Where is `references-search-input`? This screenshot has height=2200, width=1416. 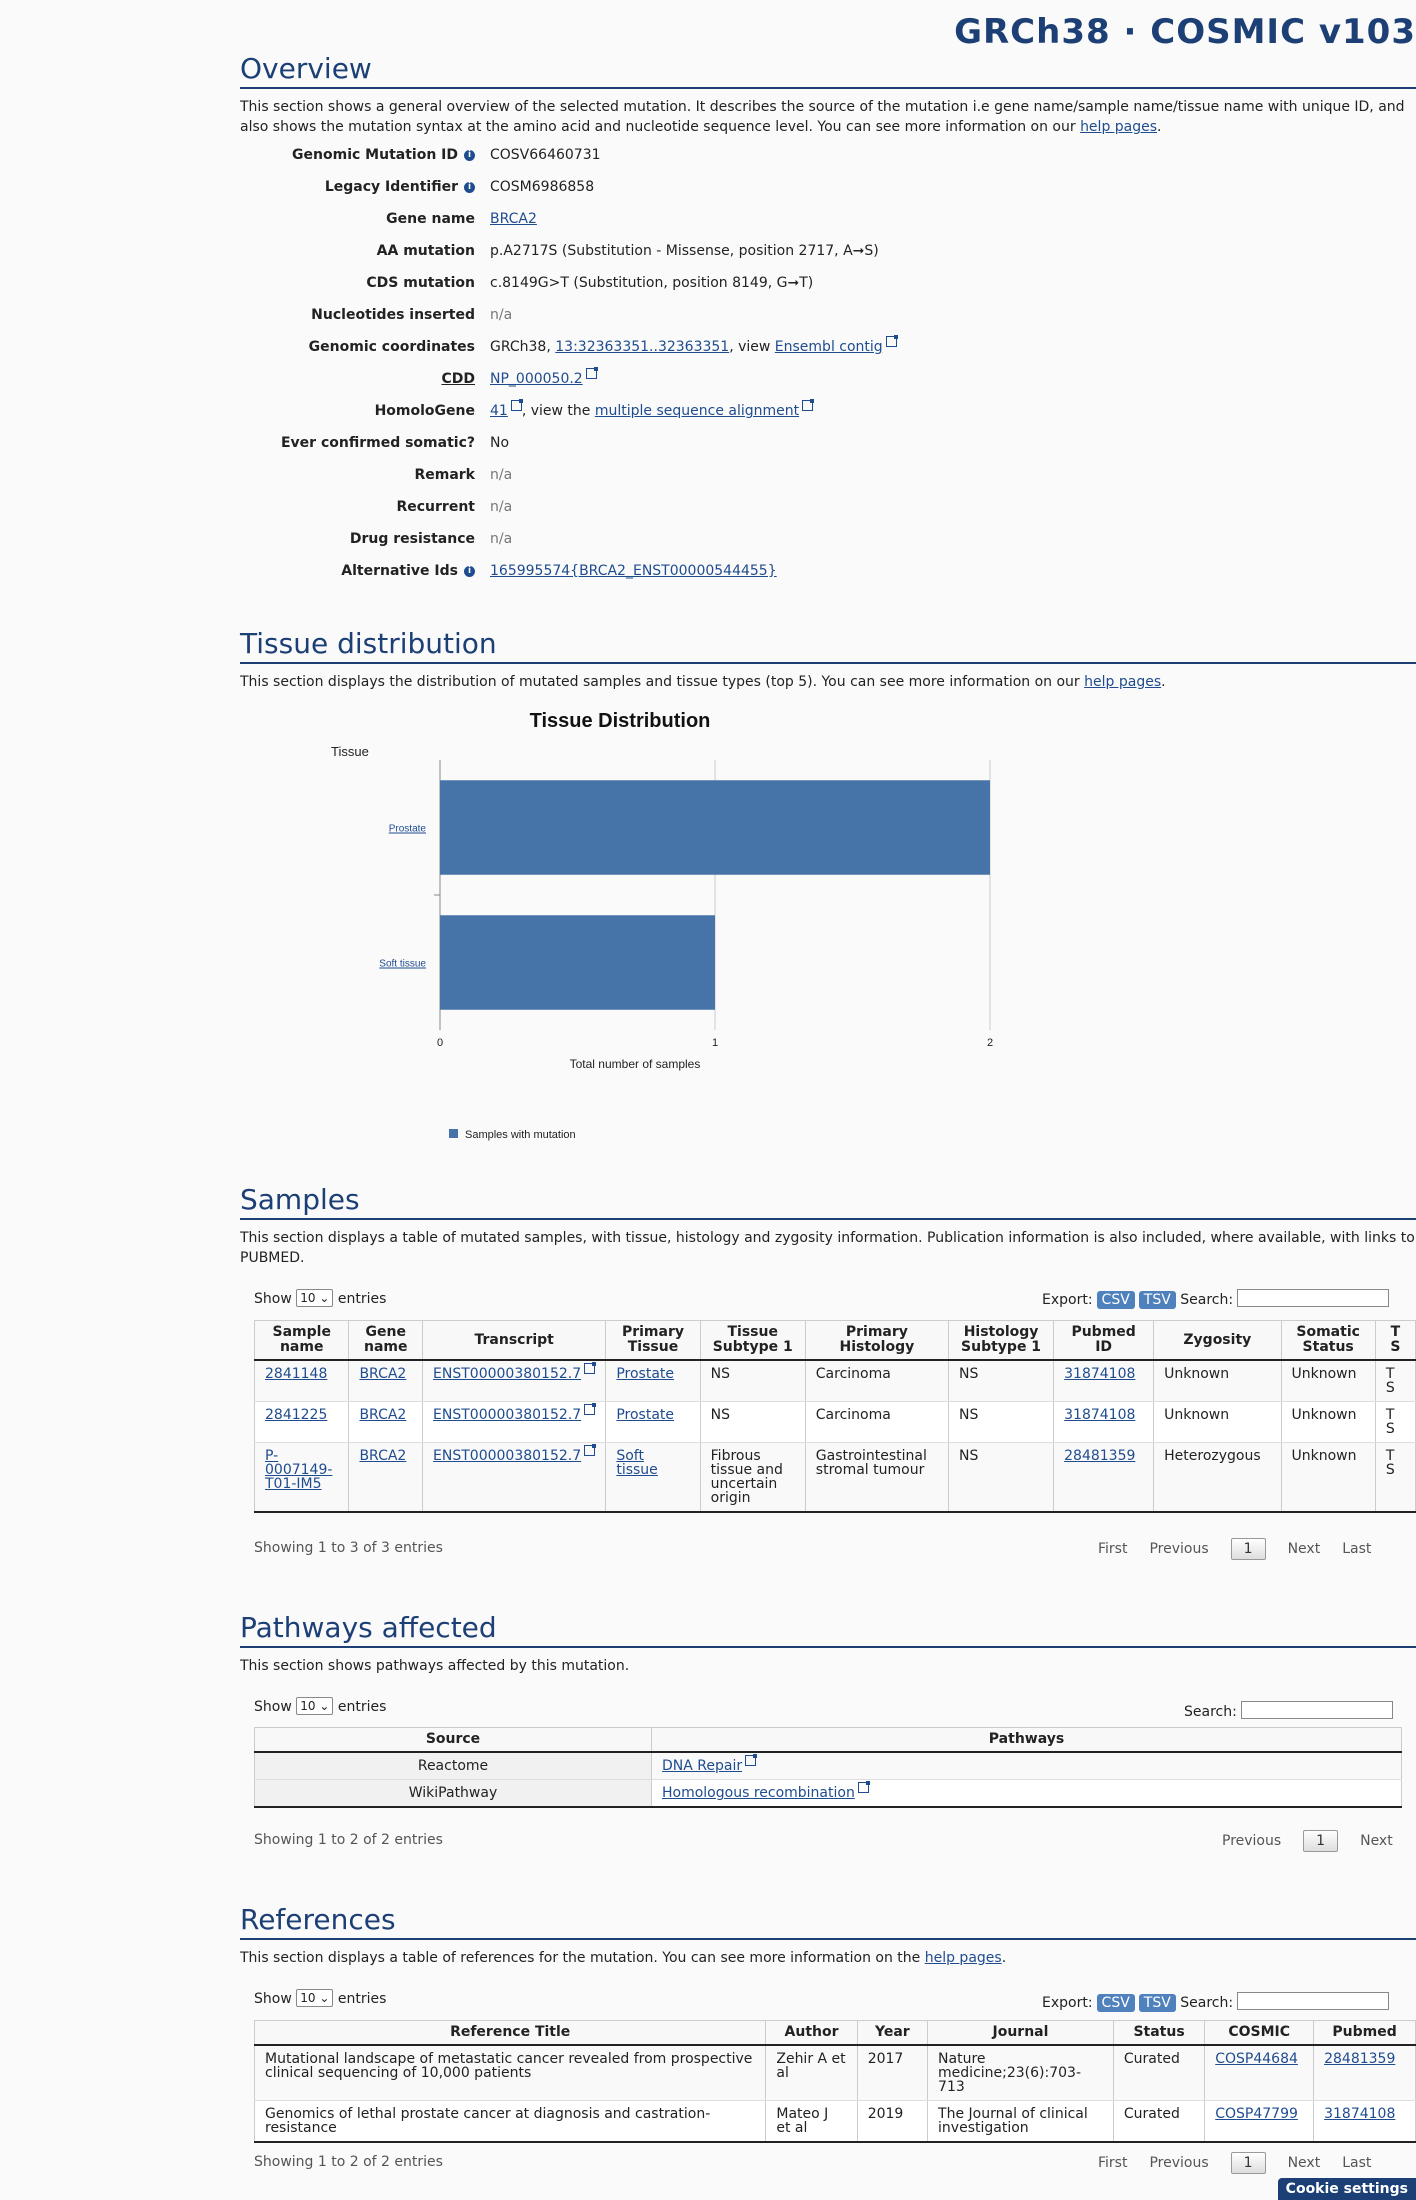 references-search-input is located at coordinates (1313, 2001).